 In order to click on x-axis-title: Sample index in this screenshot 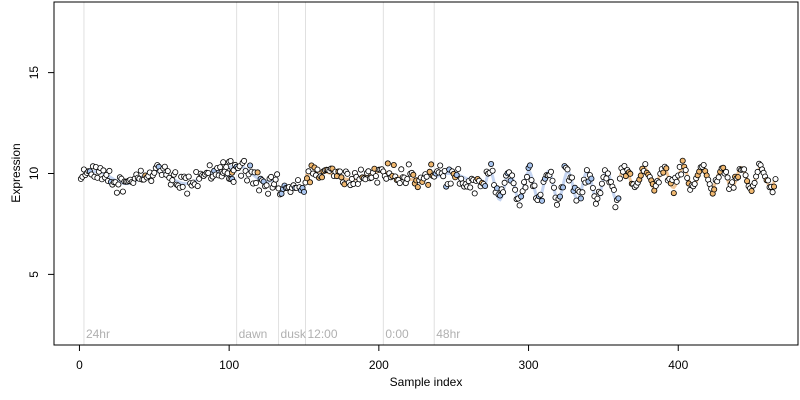, I will do `click(426, 382)`.